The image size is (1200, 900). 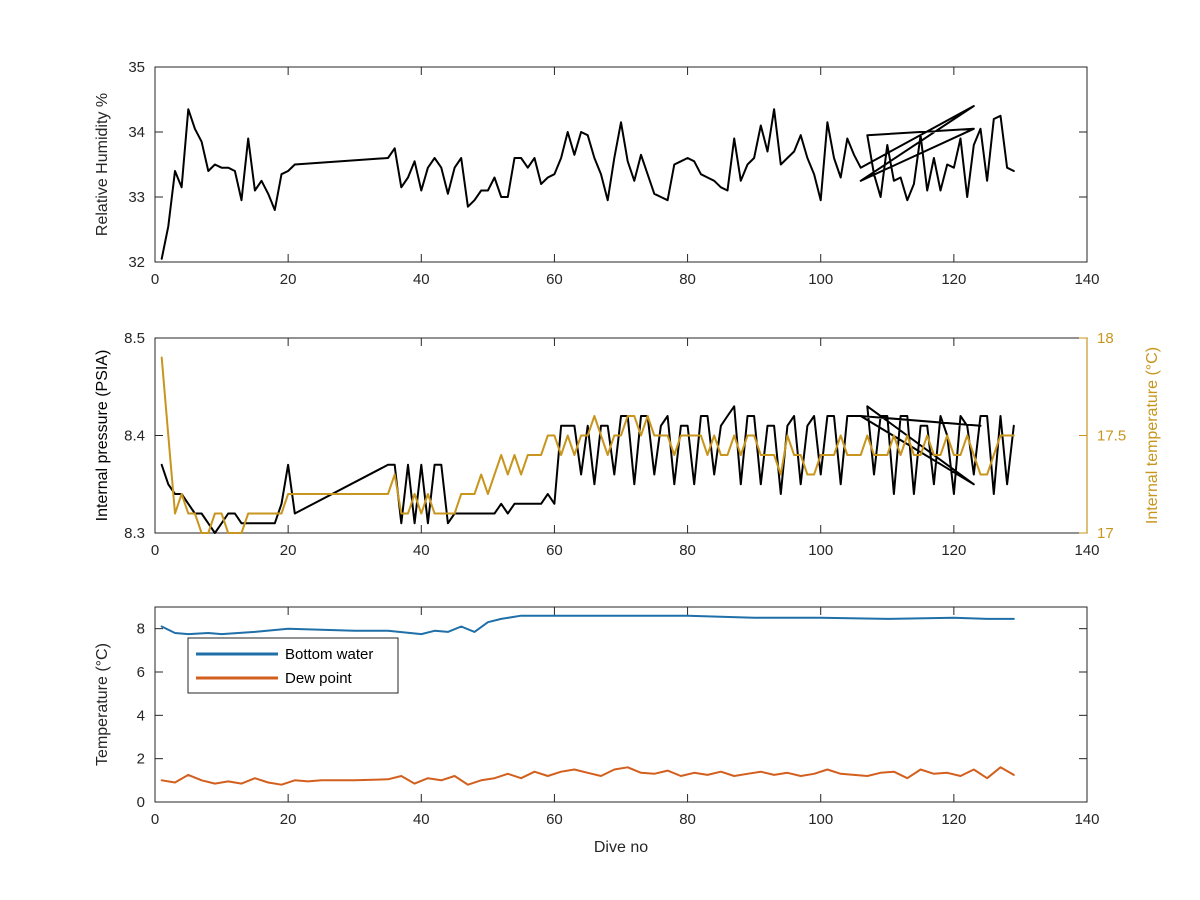 I want to click on x-axis-label: Dive no, so click(x=621, y=847).